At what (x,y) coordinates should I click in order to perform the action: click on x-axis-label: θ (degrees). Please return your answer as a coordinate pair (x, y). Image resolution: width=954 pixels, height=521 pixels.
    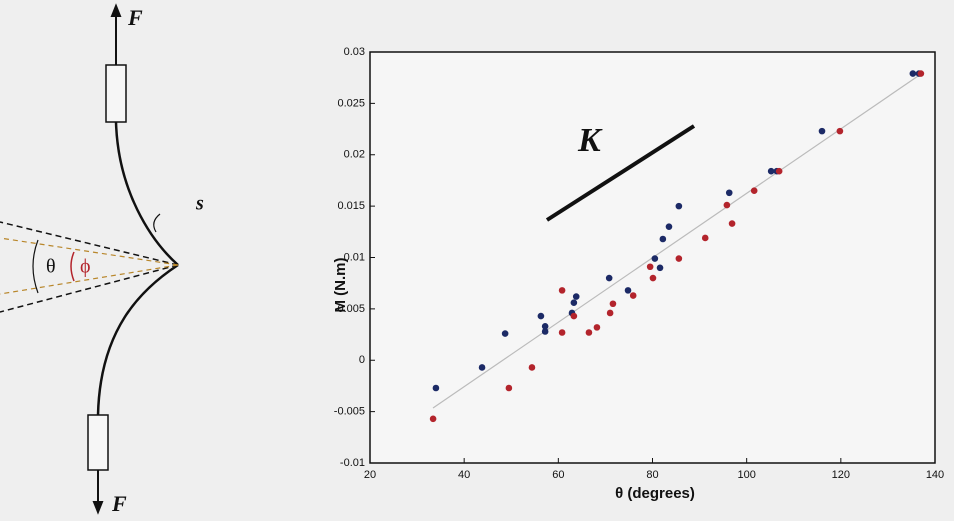
    Looking at the image, I should click on (655, 493).